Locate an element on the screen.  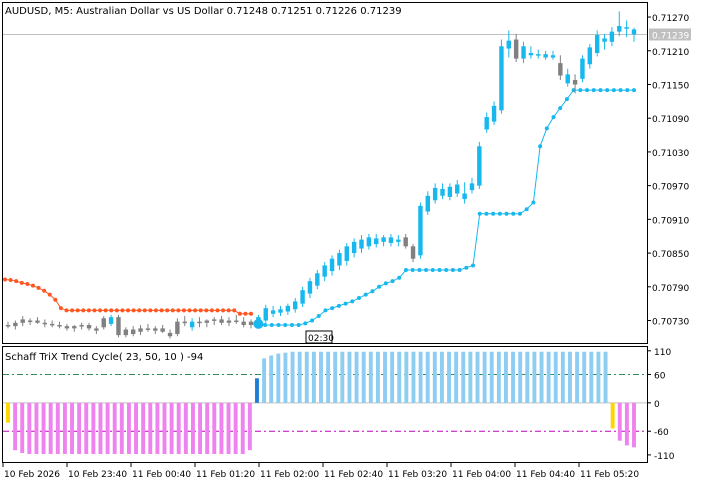
time-tick-label: 11 Feb 04:40 is located at coordinates (545, 475).